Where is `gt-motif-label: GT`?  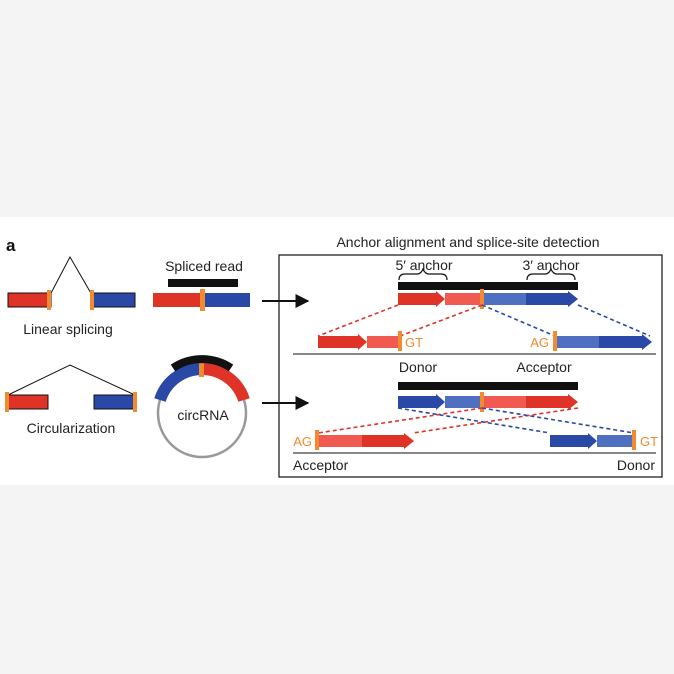 gt-motif-label: GT is located at coordinates (414, 342).